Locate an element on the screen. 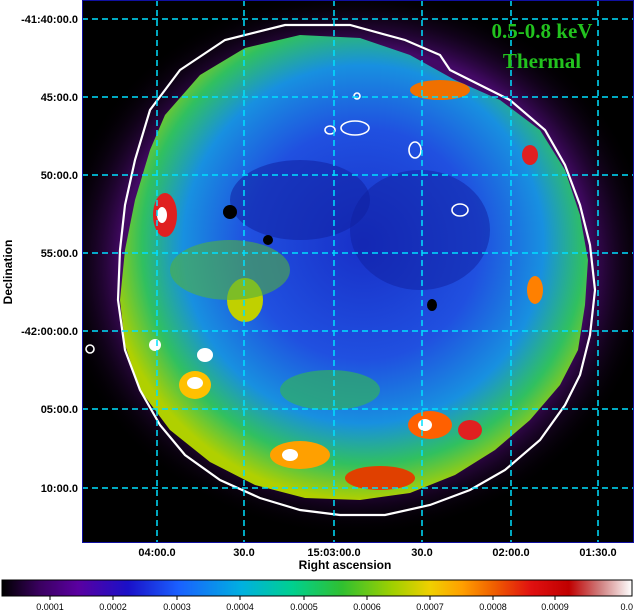  colorbar-tick-label: 0.0003 is located at coordinates (177, 607).